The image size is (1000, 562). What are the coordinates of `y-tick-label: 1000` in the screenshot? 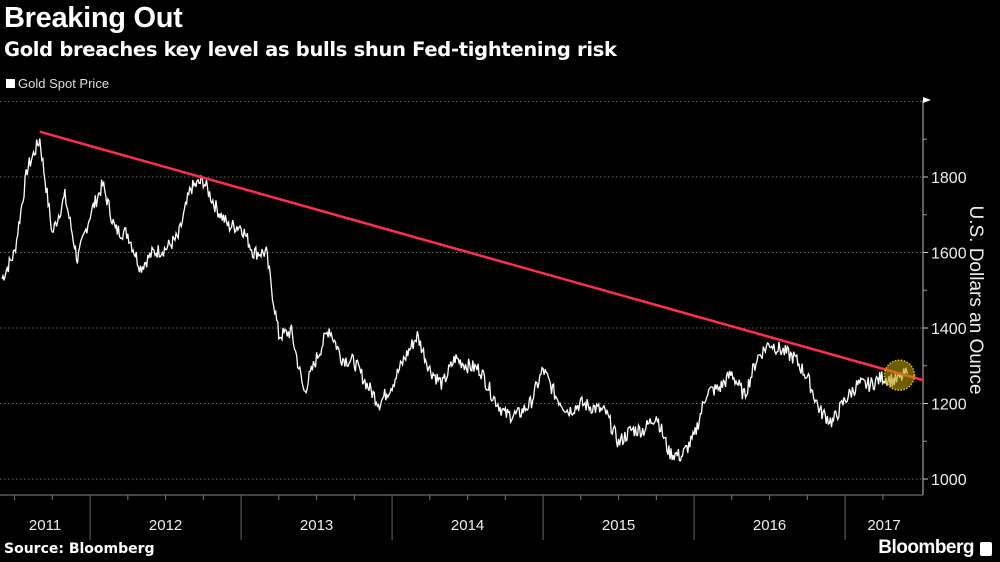 It's located at (949, 480).